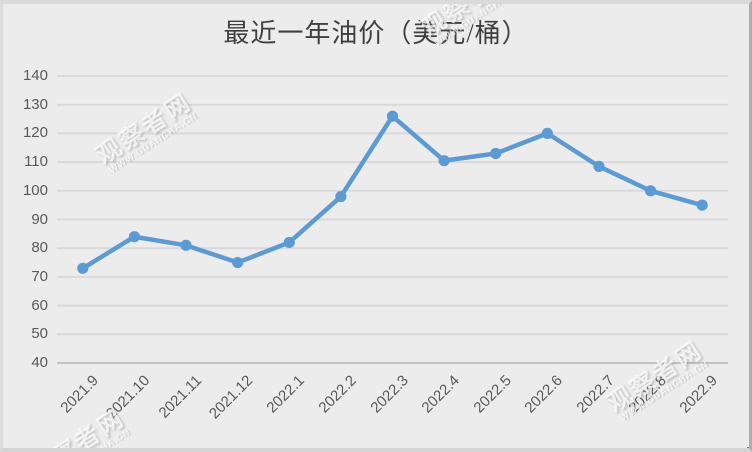  I want to click on y-tick-label: 140, so click(35, 75).